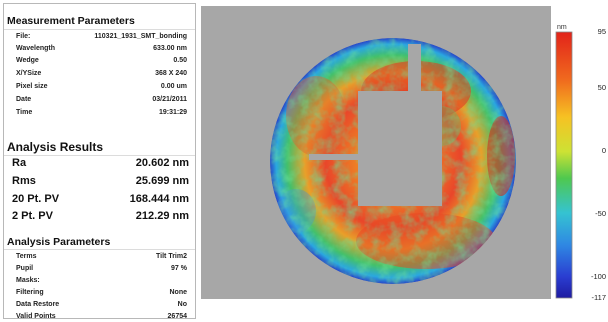 The image size is (608, 322). Describe the element at coordinates (172, 112) in the screenshot. I see `param-value: 19:31:29` at that location.